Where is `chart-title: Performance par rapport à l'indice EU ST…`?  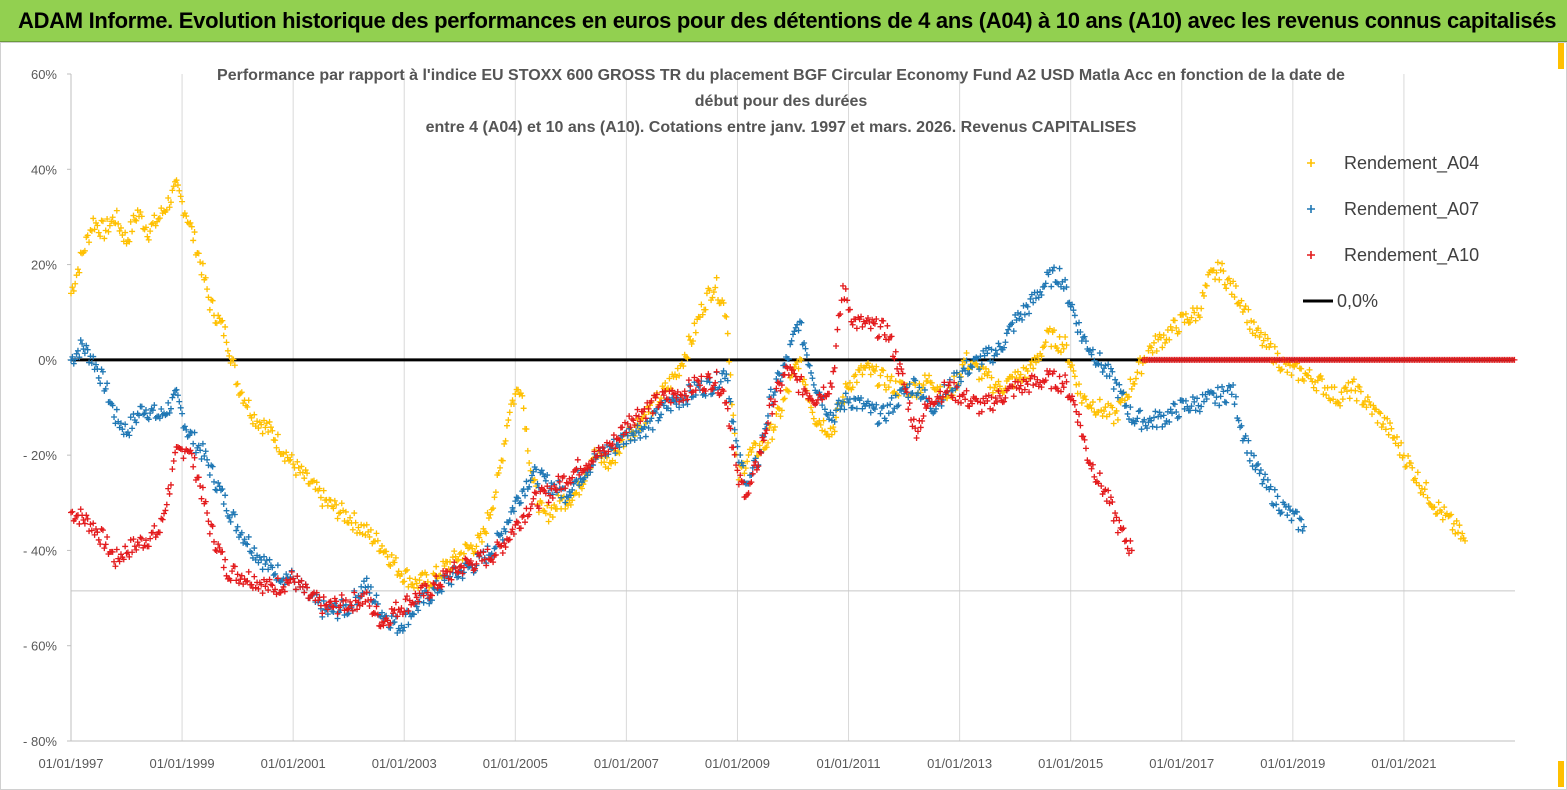
chart-title: Performance par rapport à l'indice EU ST… is located at coordinates (781, 102).